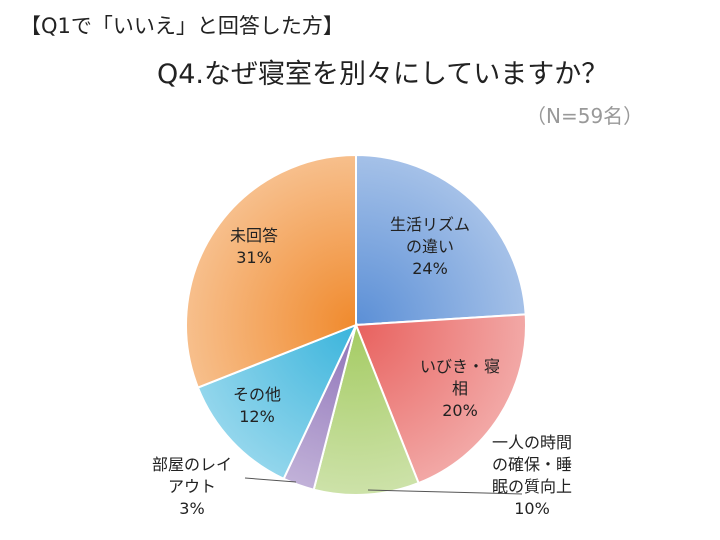  I want to click on slice-category-label: 生活リズム, so click(430, 224).